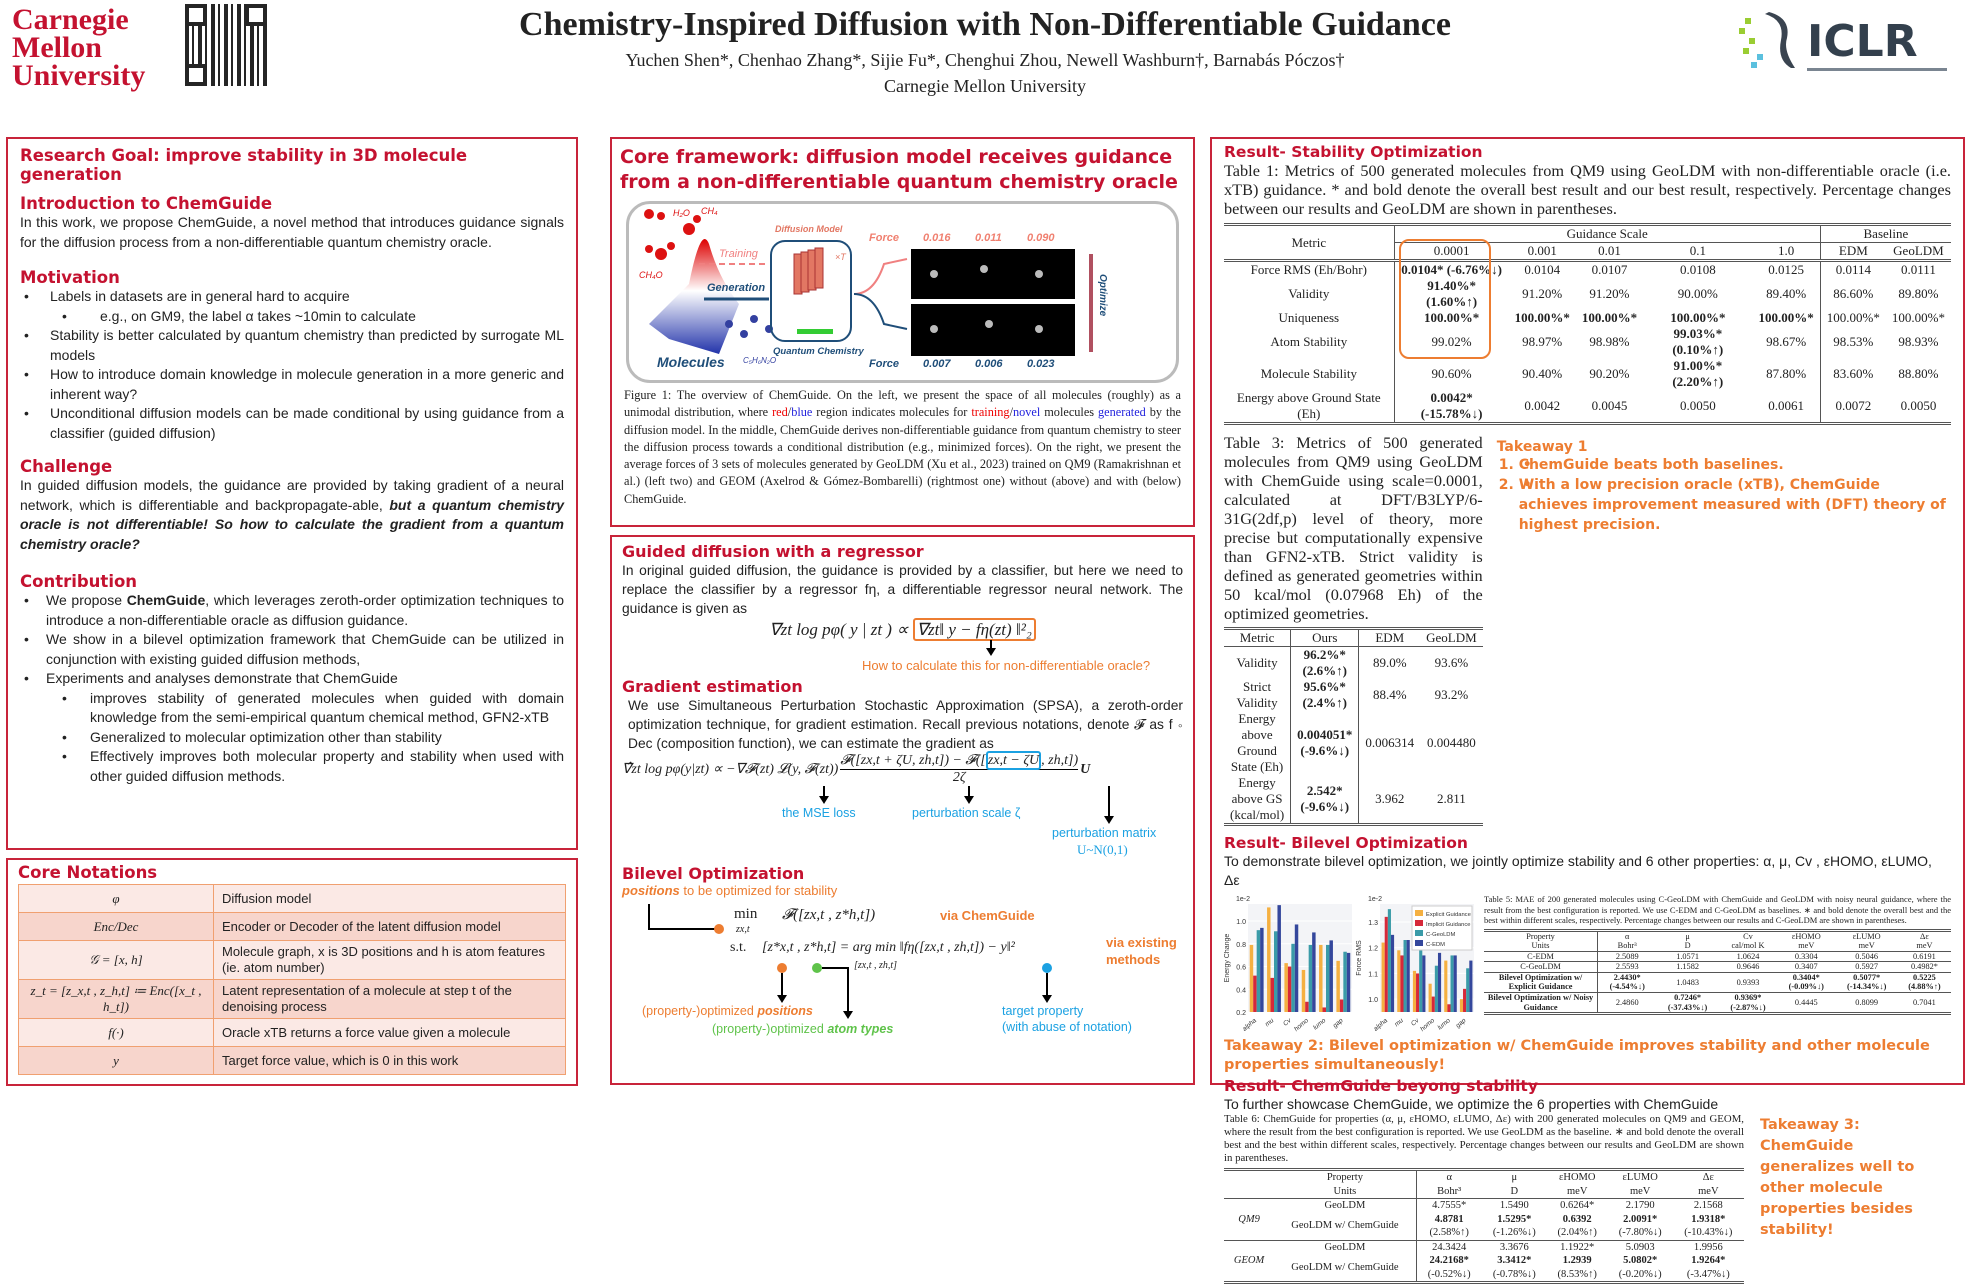 This screenshot has width=1969, height=1284. Describe the element at coordinates (1640, 1205) in the screenshot. I see `table-cell: 2.1790` at that location.